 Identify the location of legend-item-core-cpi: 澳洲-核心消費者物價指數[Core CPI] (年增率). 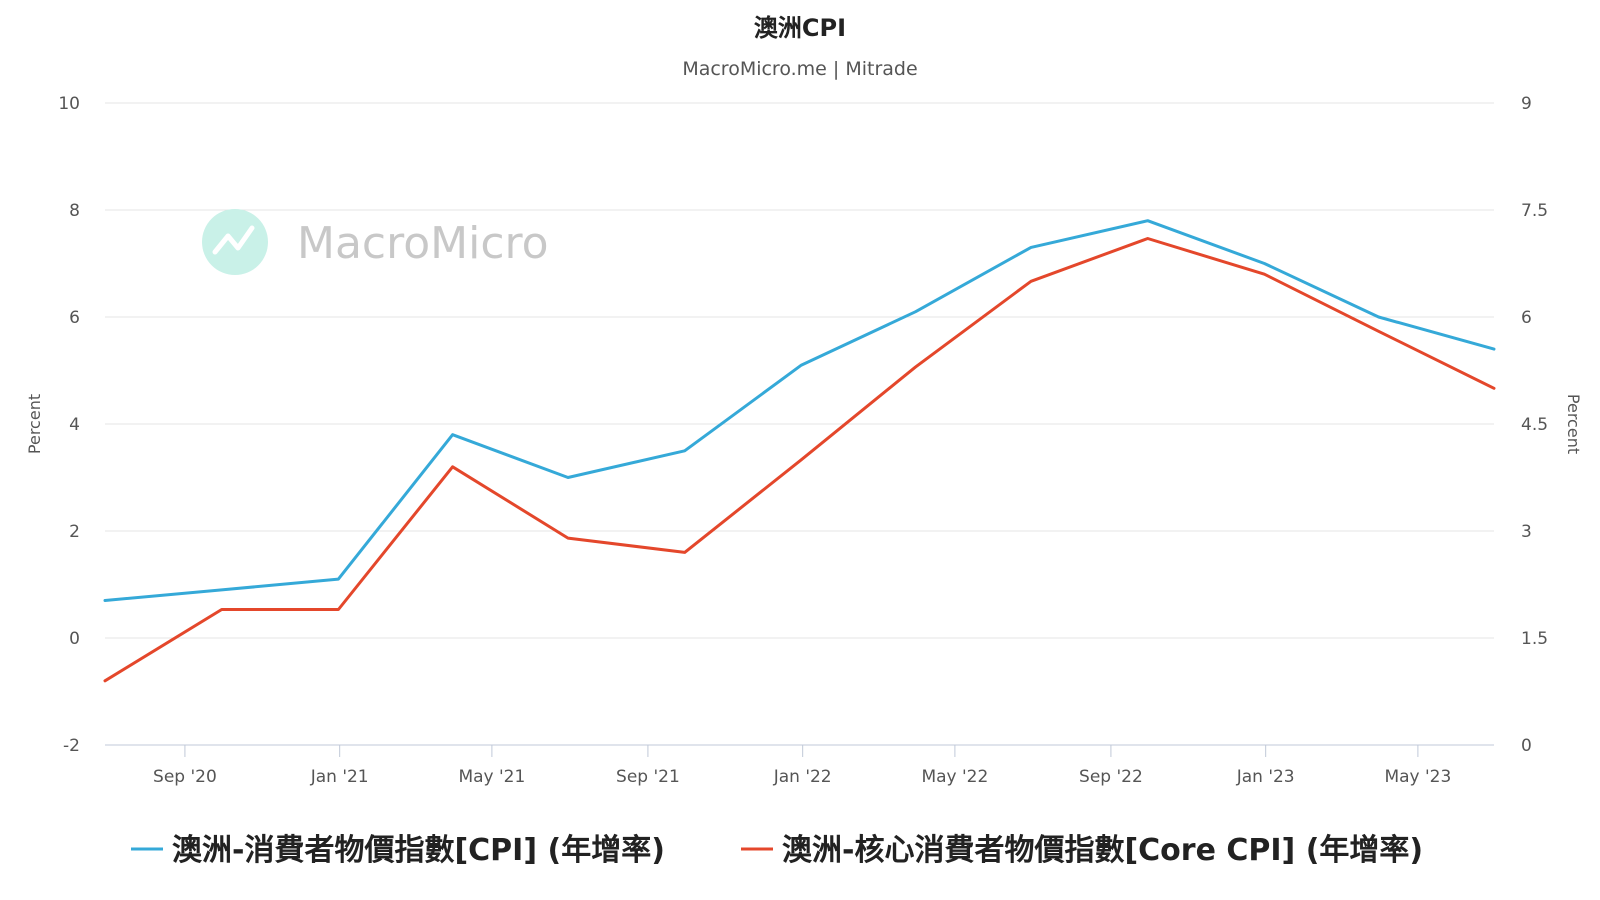
(1082, 850).